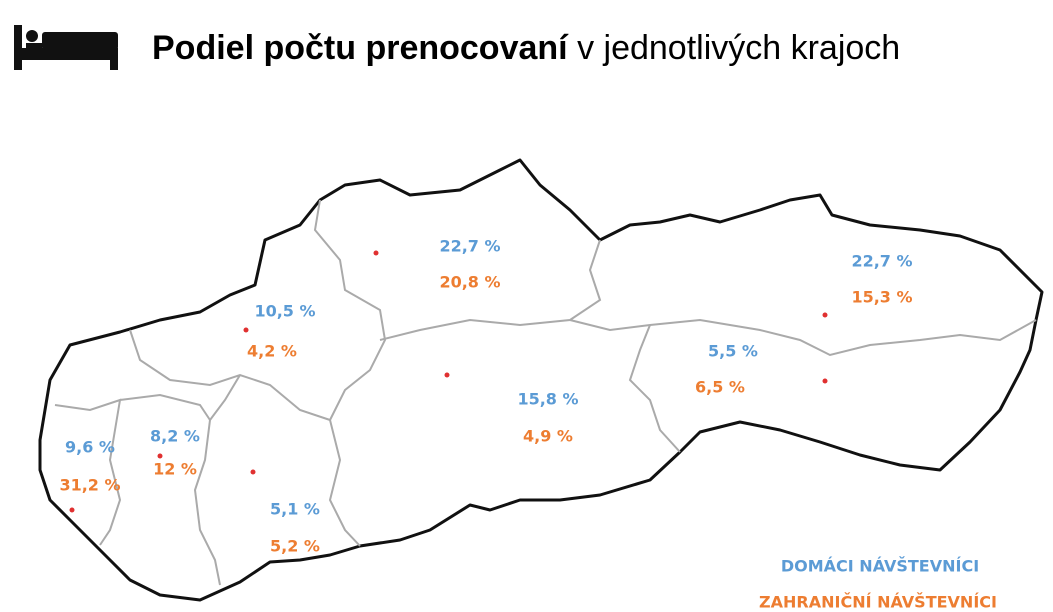 This screenshot has height=612, width=1053. I want to click on bed-icon, so click(66, 47).